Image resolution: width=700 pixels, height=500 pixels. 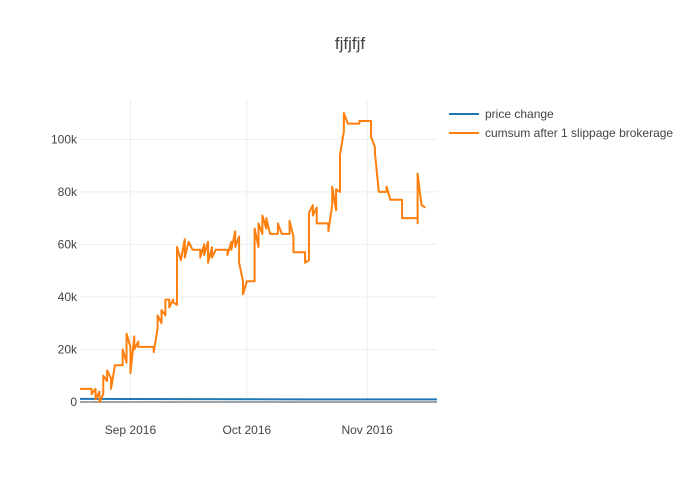 What do you see at coordinates (68, 244) in the screenshot?
I see `y-tick-label: 60k` at bounding box center [68, 244].